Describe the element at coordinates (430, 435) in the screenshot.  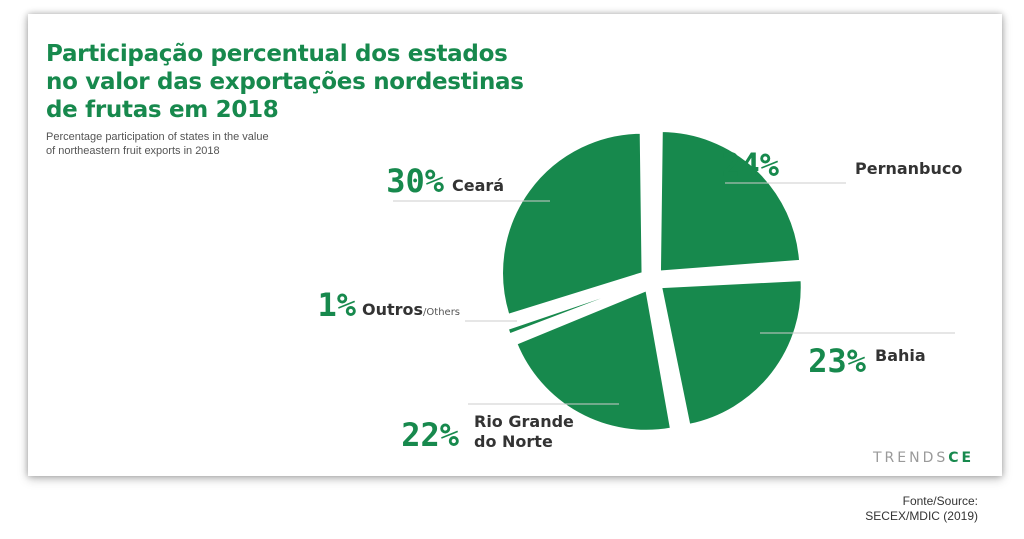
I see `slice-percent-2: 22%` at that location.